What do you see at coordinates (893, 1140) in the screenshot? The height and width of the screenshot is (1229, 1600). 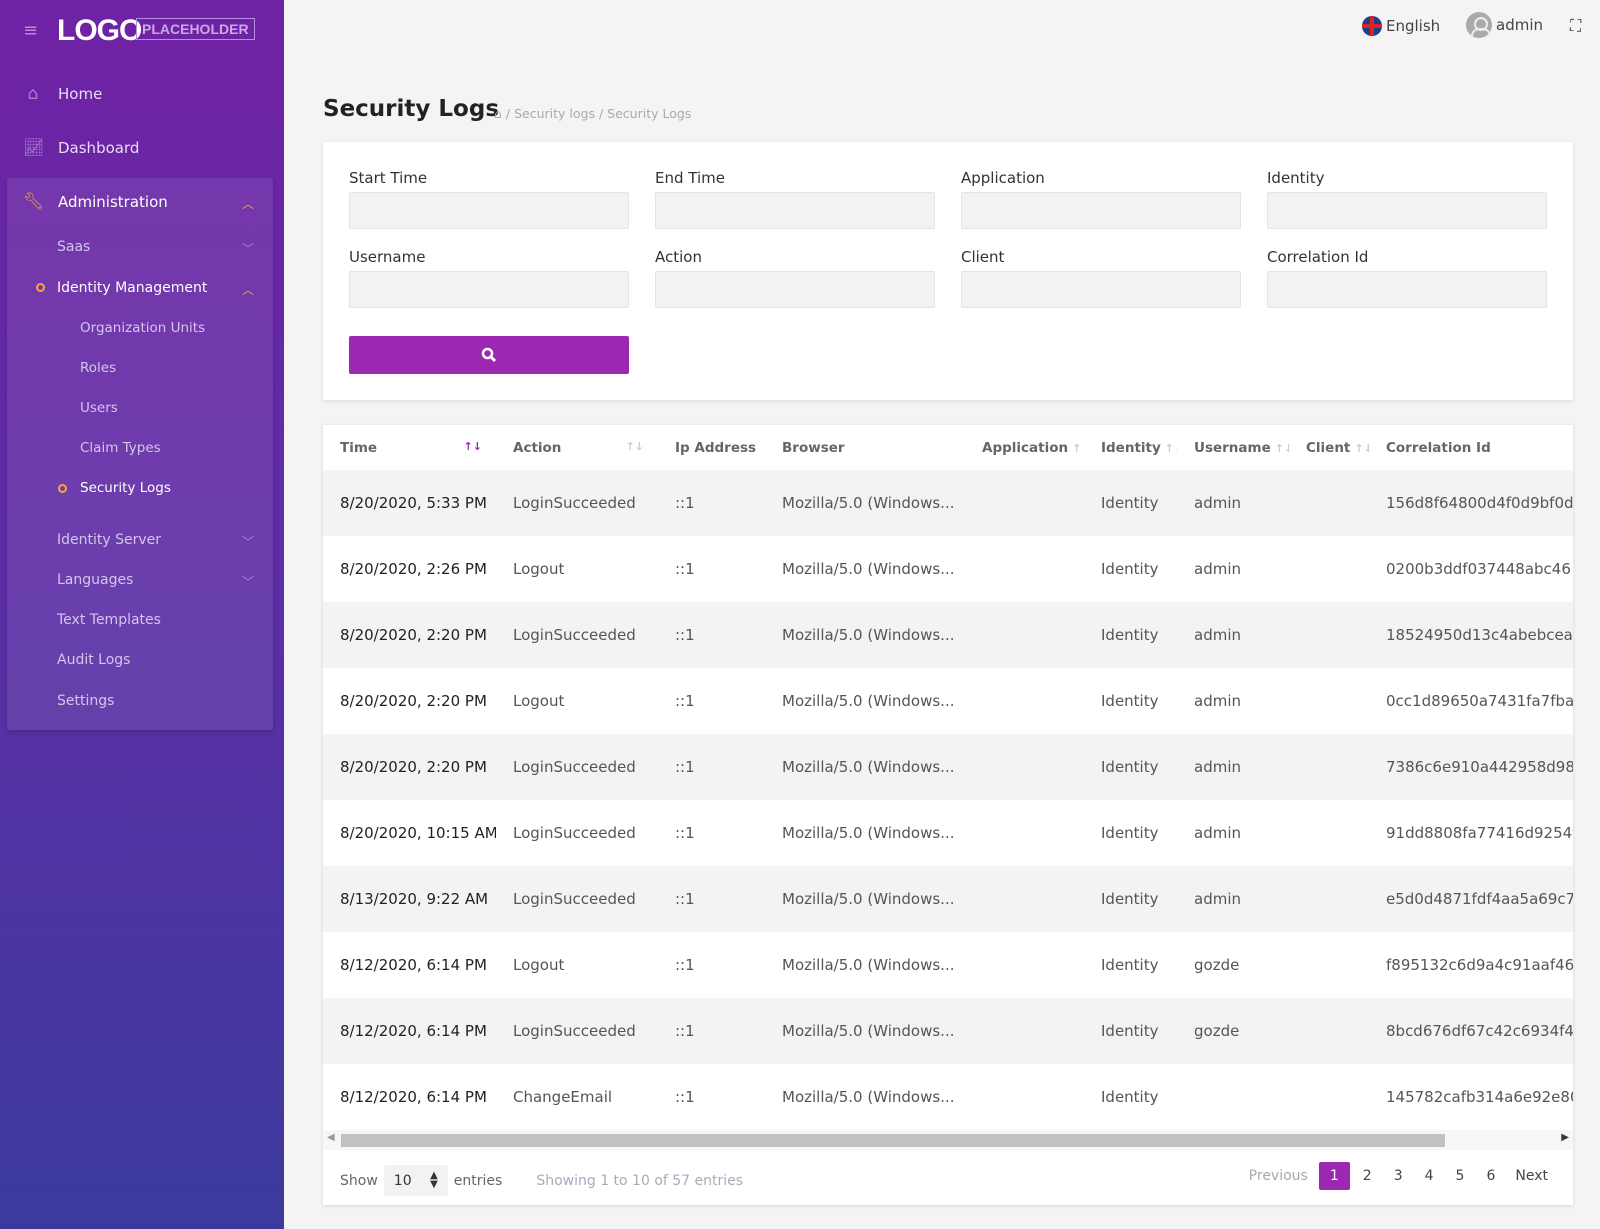 I see `scrollbar-thumb` at bounding box center [893, 1140].